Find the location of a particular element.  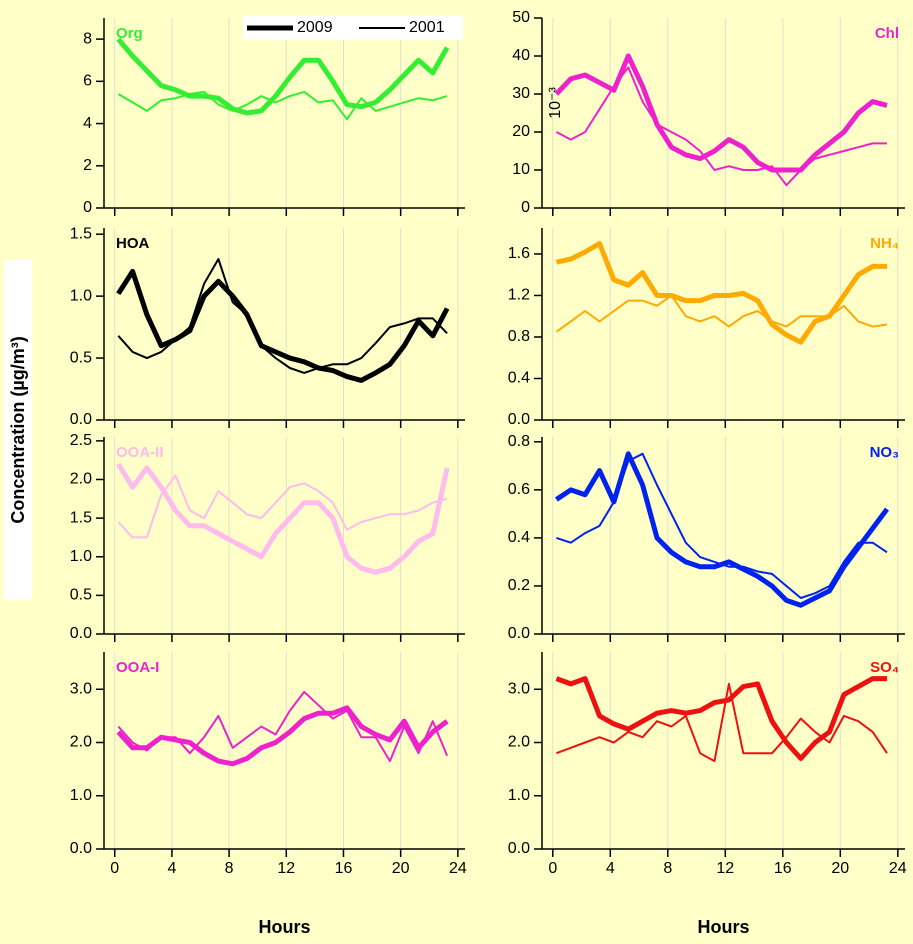

legend-label: 2009 is located at coordinates (315, 27).